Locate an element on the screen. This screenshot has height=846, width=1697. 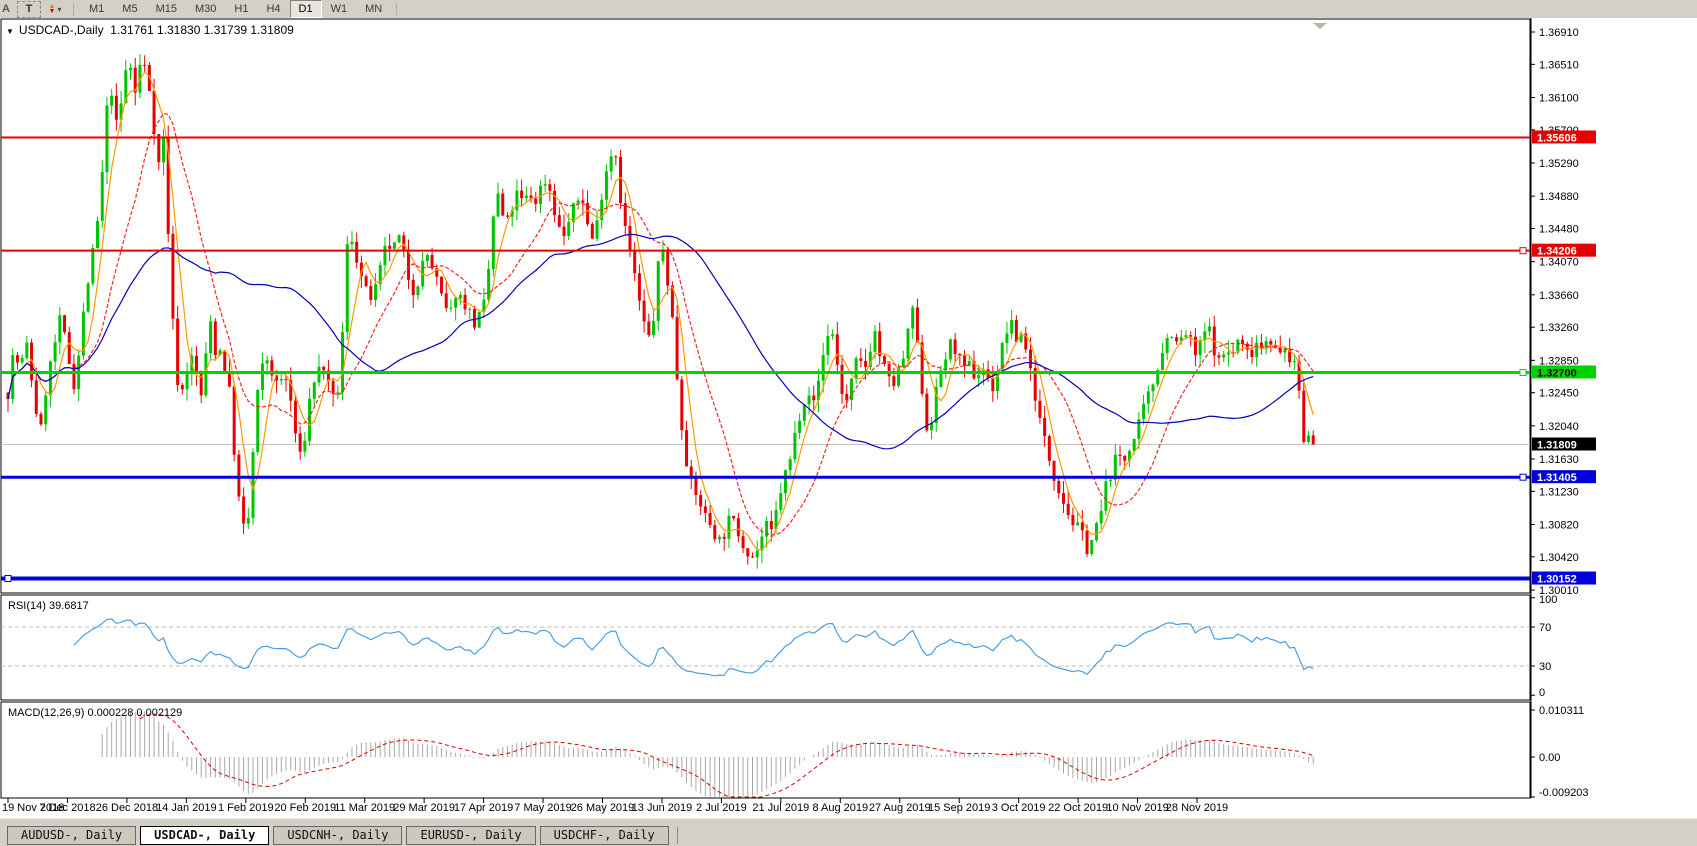
dropdown-caret-icon: ▾ is located at coordinates (59, 9).